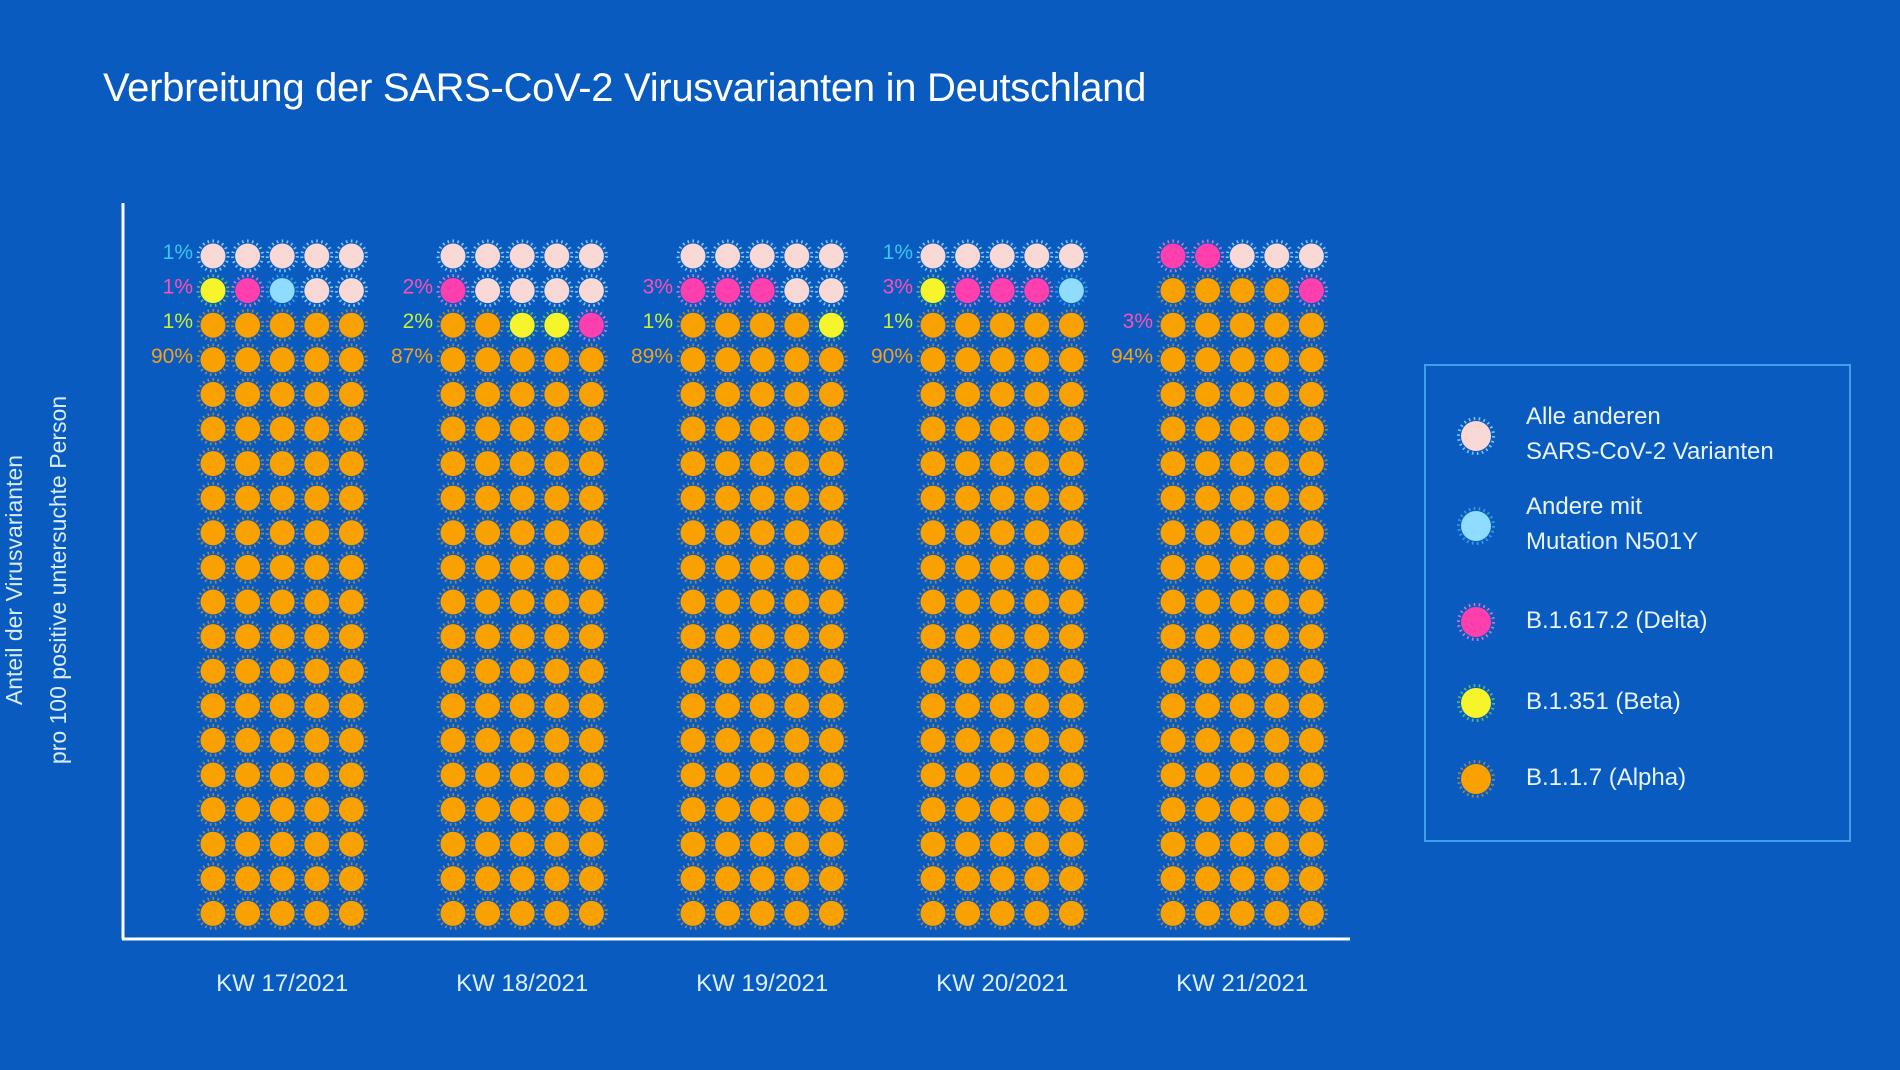  What do you see at coordinates (1584, 506) in the screenshot?
I see `legend-label-line: Andere mit` at bounding box center [1584, 506].